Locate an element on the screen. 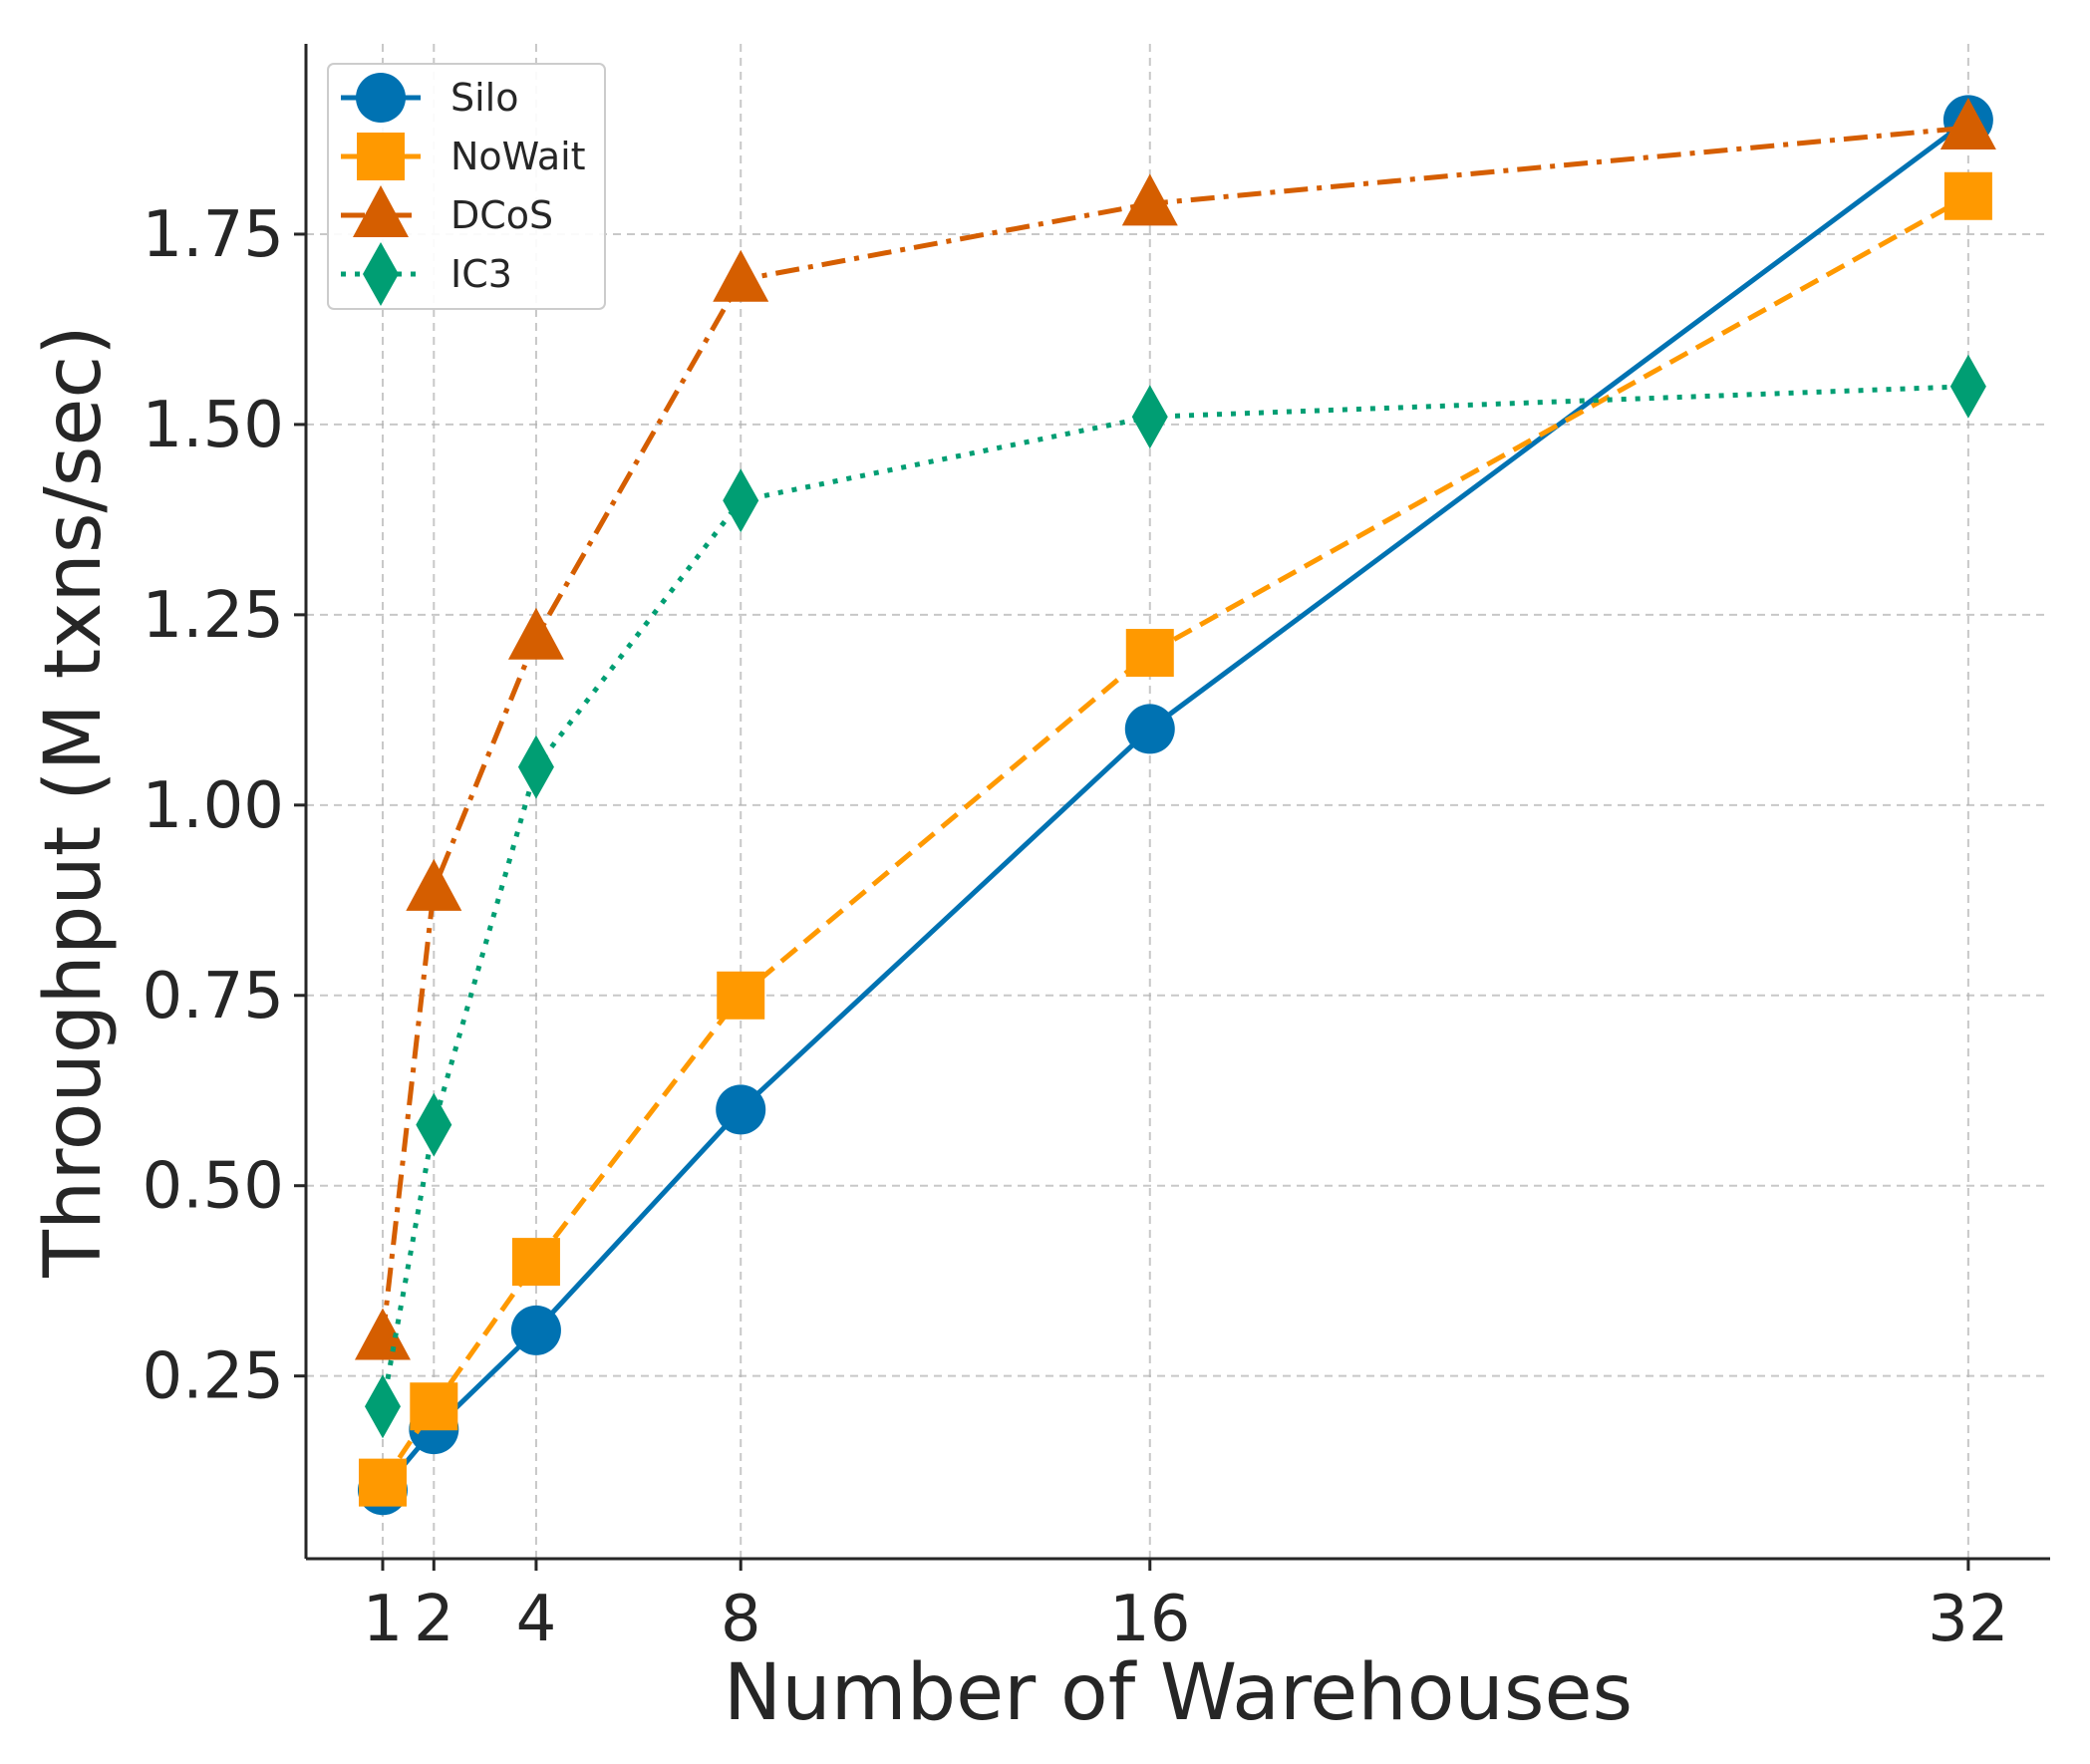 The height and width of the screenshot is (1764, 2090). legend-label: DCoS is located at coordinates (502, 215).